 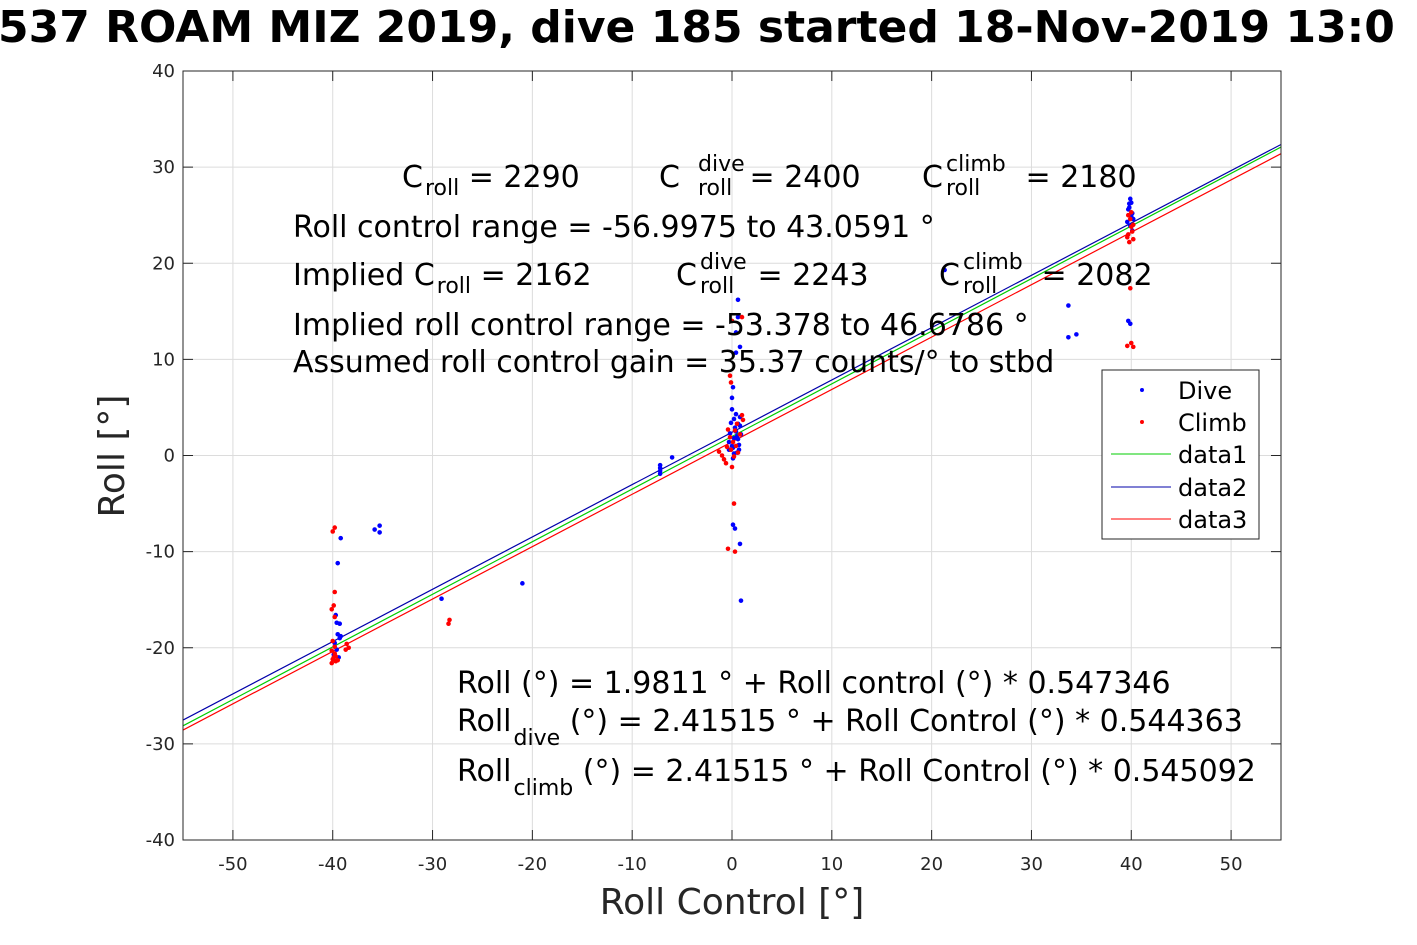 What do you see at coordinates (1142, 390) in the screenshot?
I see `legend-marker-dive` at bounding box center [1142, 390].